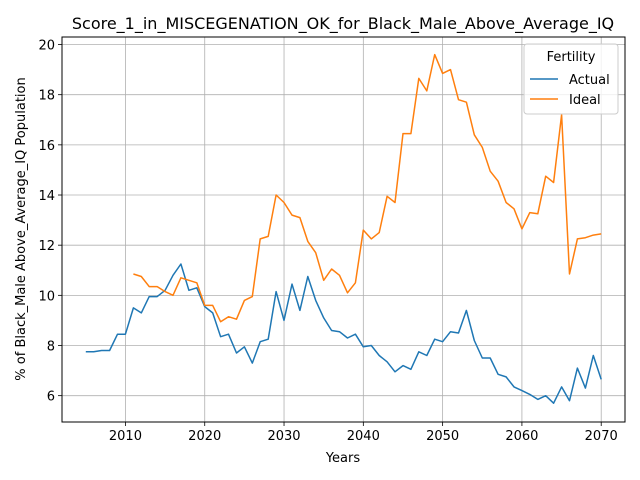 Image resolution: width=640 pixels, height=480 pixels. What do you see at coordinates (571, 57) in the screenshot?
I see `legend-title: Fertility` at bounding box center [571, 57].